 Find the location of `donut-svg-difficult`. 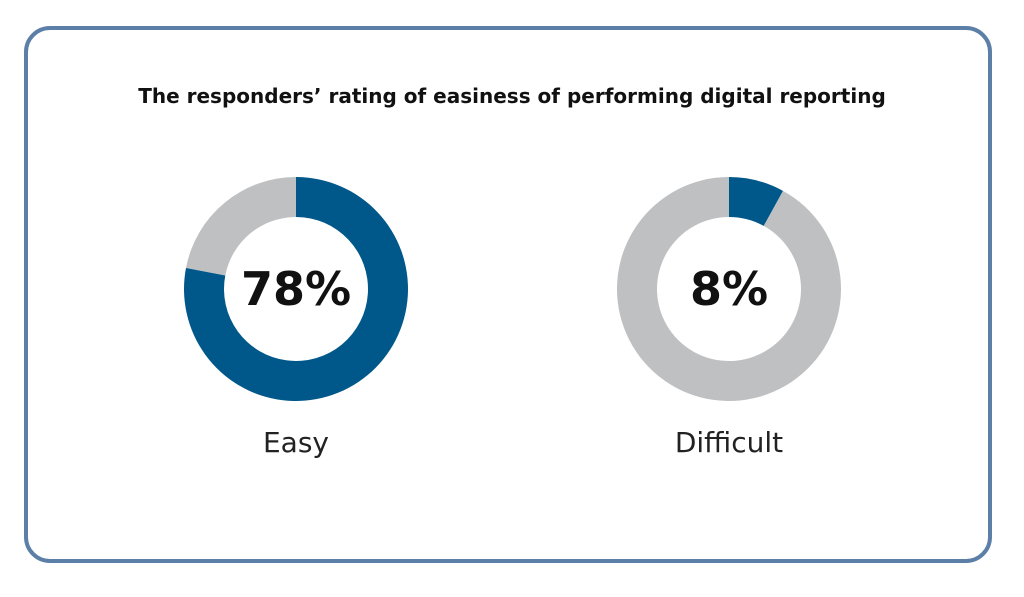

donut-svg-difficult is located at coordinates (729, 289).